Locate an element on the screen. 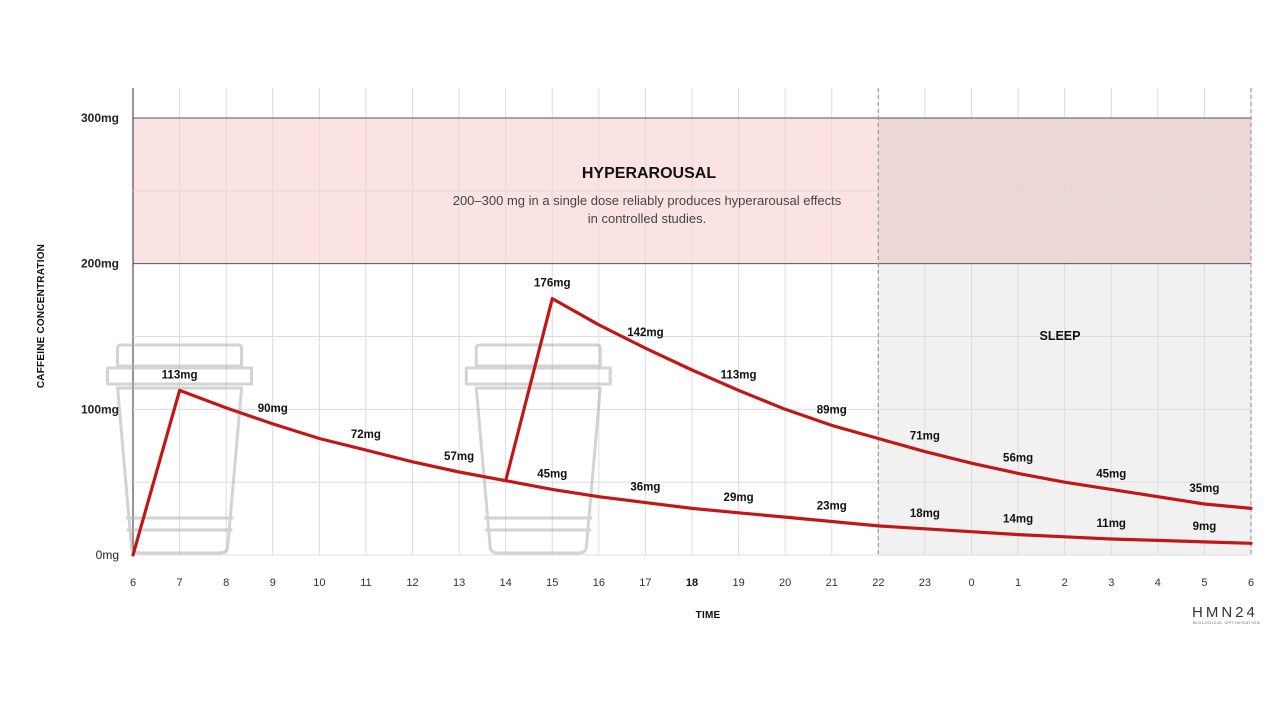 Image resolution: width=1280 pixels, height=720 pixels. brand-tagline: BIOLOGICAL OPTIMISATION is located at coordinates (1226, 622).